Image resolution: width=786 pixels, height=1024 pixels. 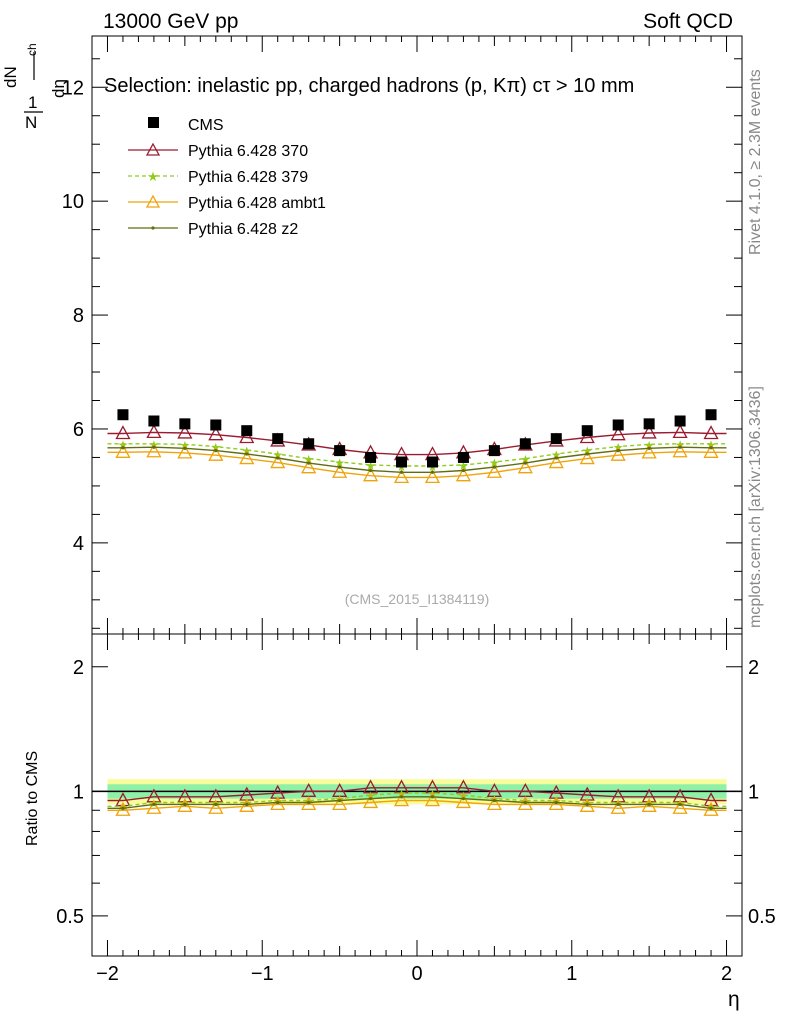 What do you see at coordinates (755, 162) in the screenshot?
I see `rivet-version-label: Rivet 4.1.0, ≥ 2.3M events` at bounding box center [755, 162].